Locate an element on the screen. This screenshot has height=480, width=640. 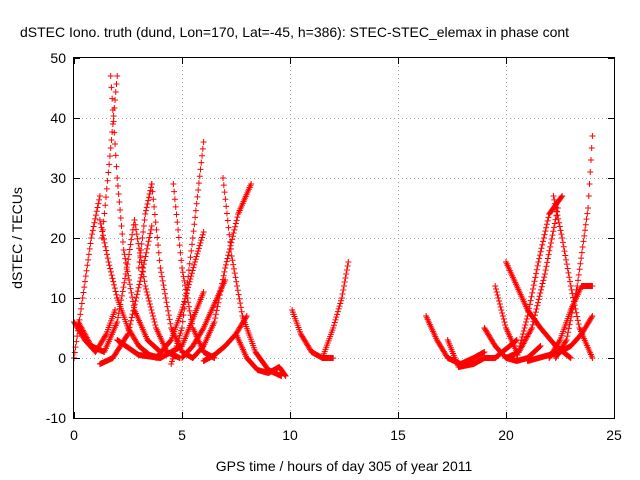
y-tick-label: 40 is located at coordinates (58, 118).